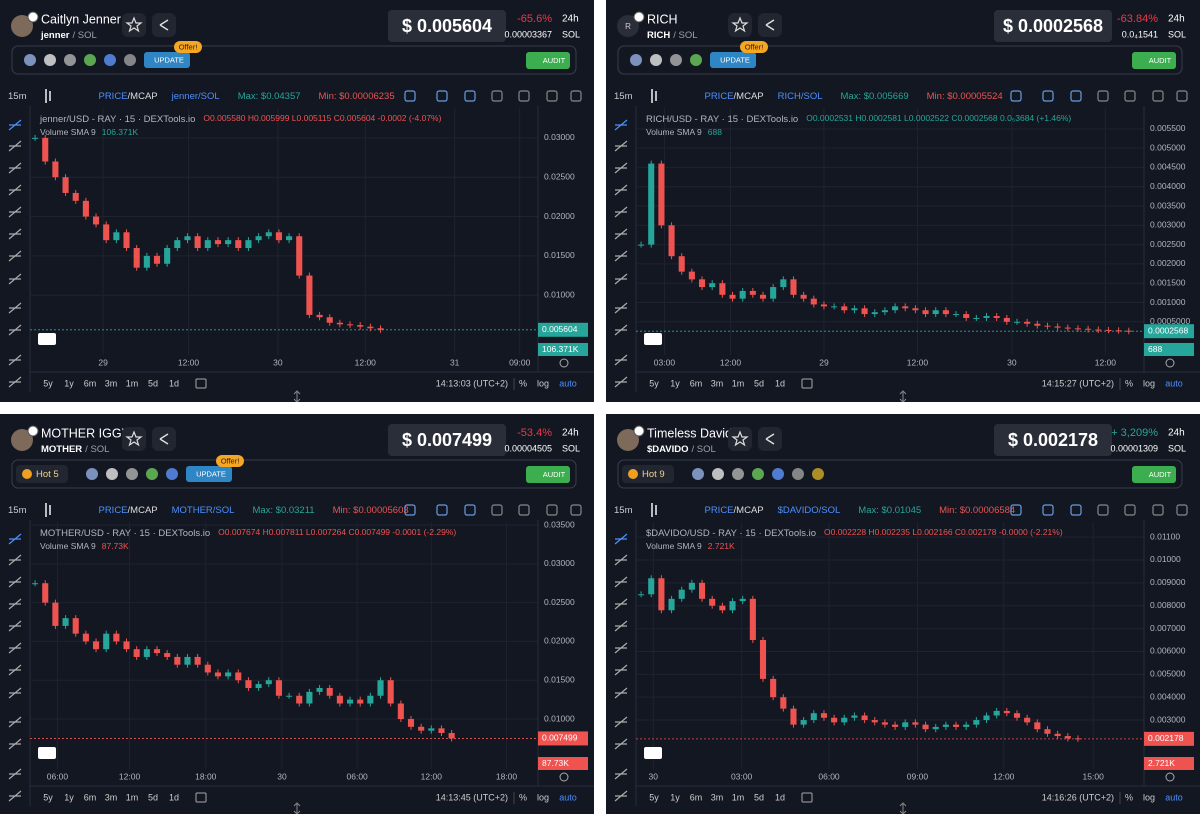 Image resolution: width=1200 pixels, height=814 pixels. What do you see at coordinates (209, 474) in the screenshot?
I see `update-badge` at bounding box center [209, 474].